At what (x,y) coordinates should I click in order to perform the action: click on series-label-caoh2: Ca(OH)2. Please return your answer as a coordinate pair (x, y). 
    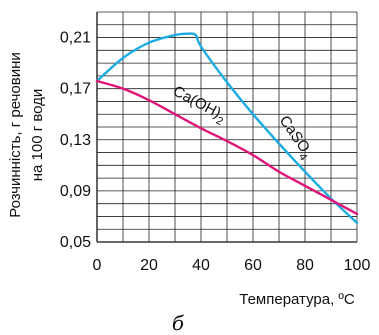
    Looking at the image, I should click on (198, 106).